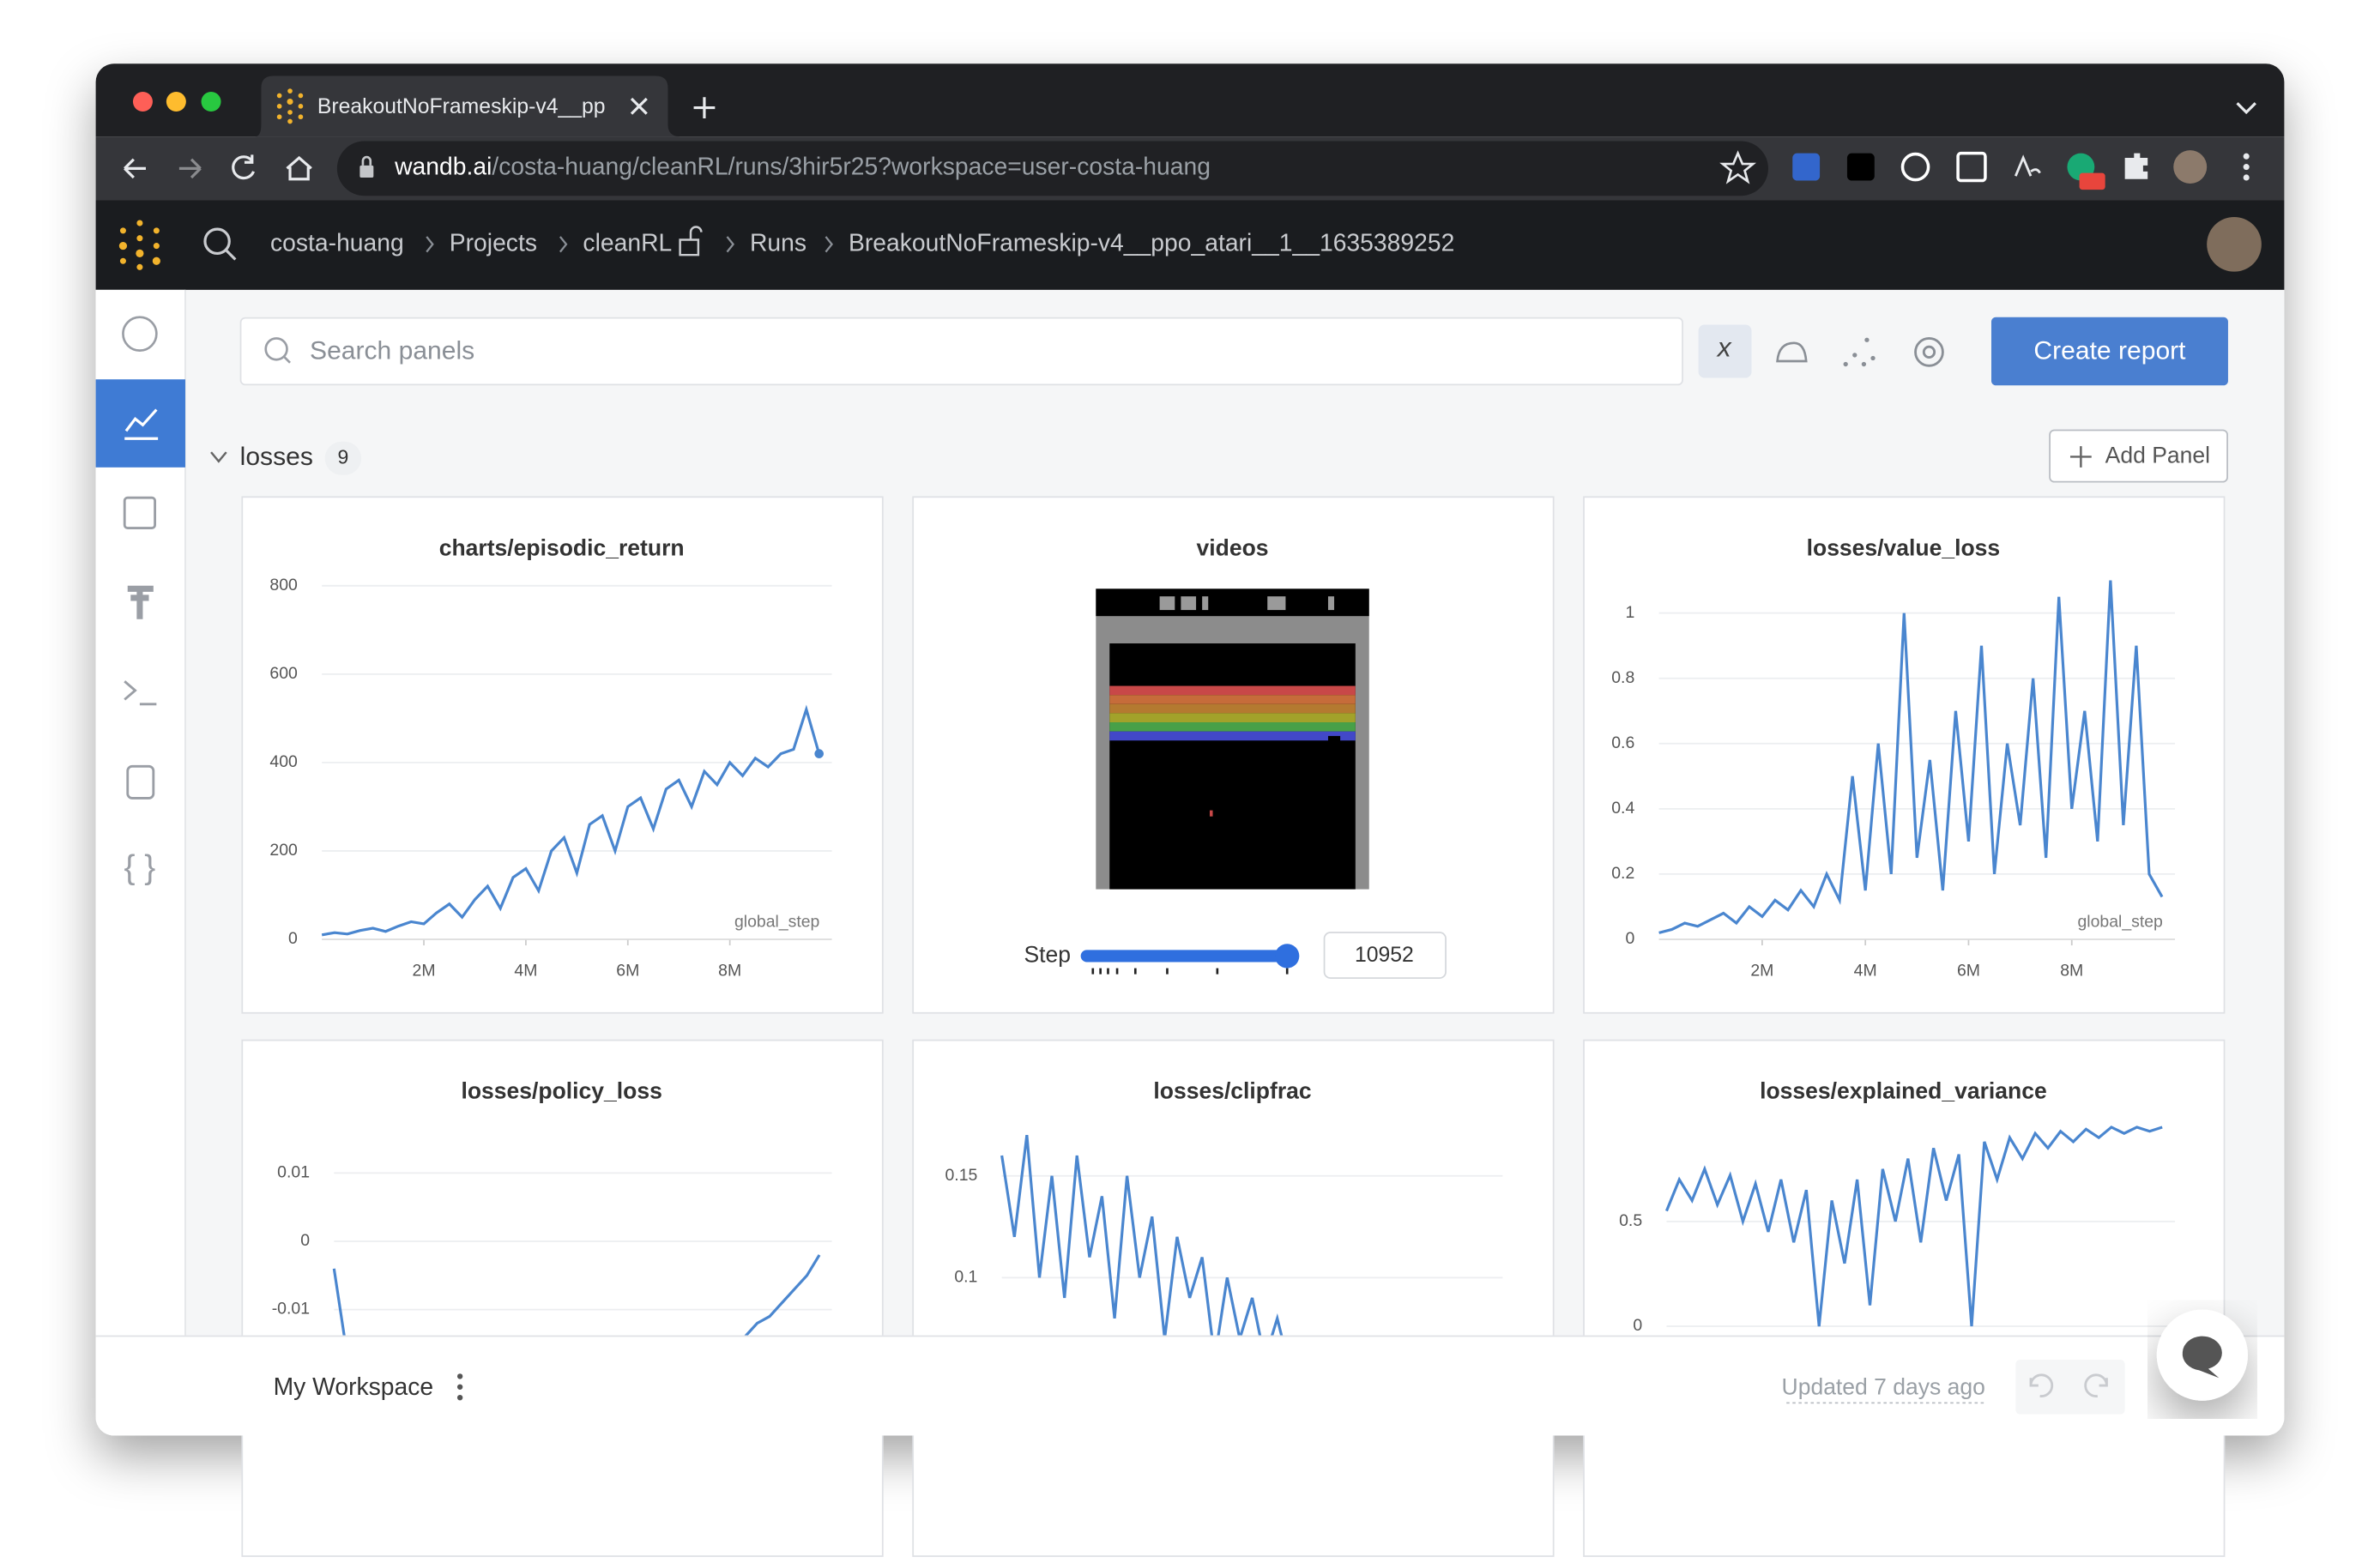  Describe the element at coordinates (966, 1276) in the screenshot. I see `y-tick-label: 0.1` at that location.